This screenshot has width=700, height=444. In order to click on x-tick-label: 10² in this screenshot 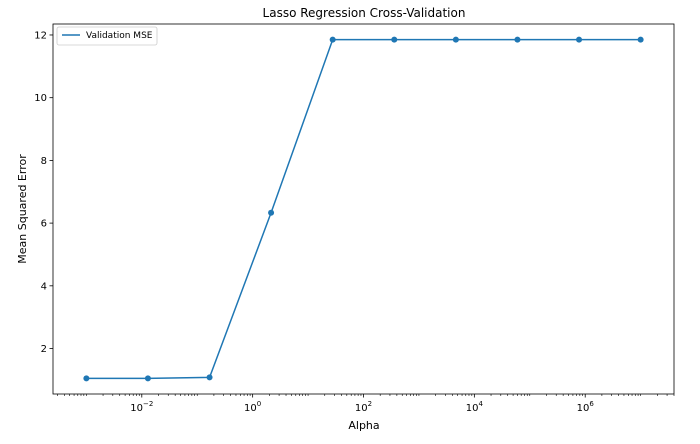, I will do `click(363, 407)`.